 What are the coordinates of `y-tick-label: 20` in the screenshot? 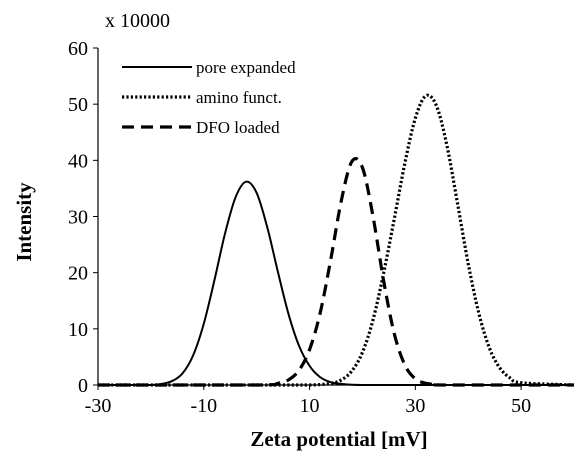 It's located at (78, 274).